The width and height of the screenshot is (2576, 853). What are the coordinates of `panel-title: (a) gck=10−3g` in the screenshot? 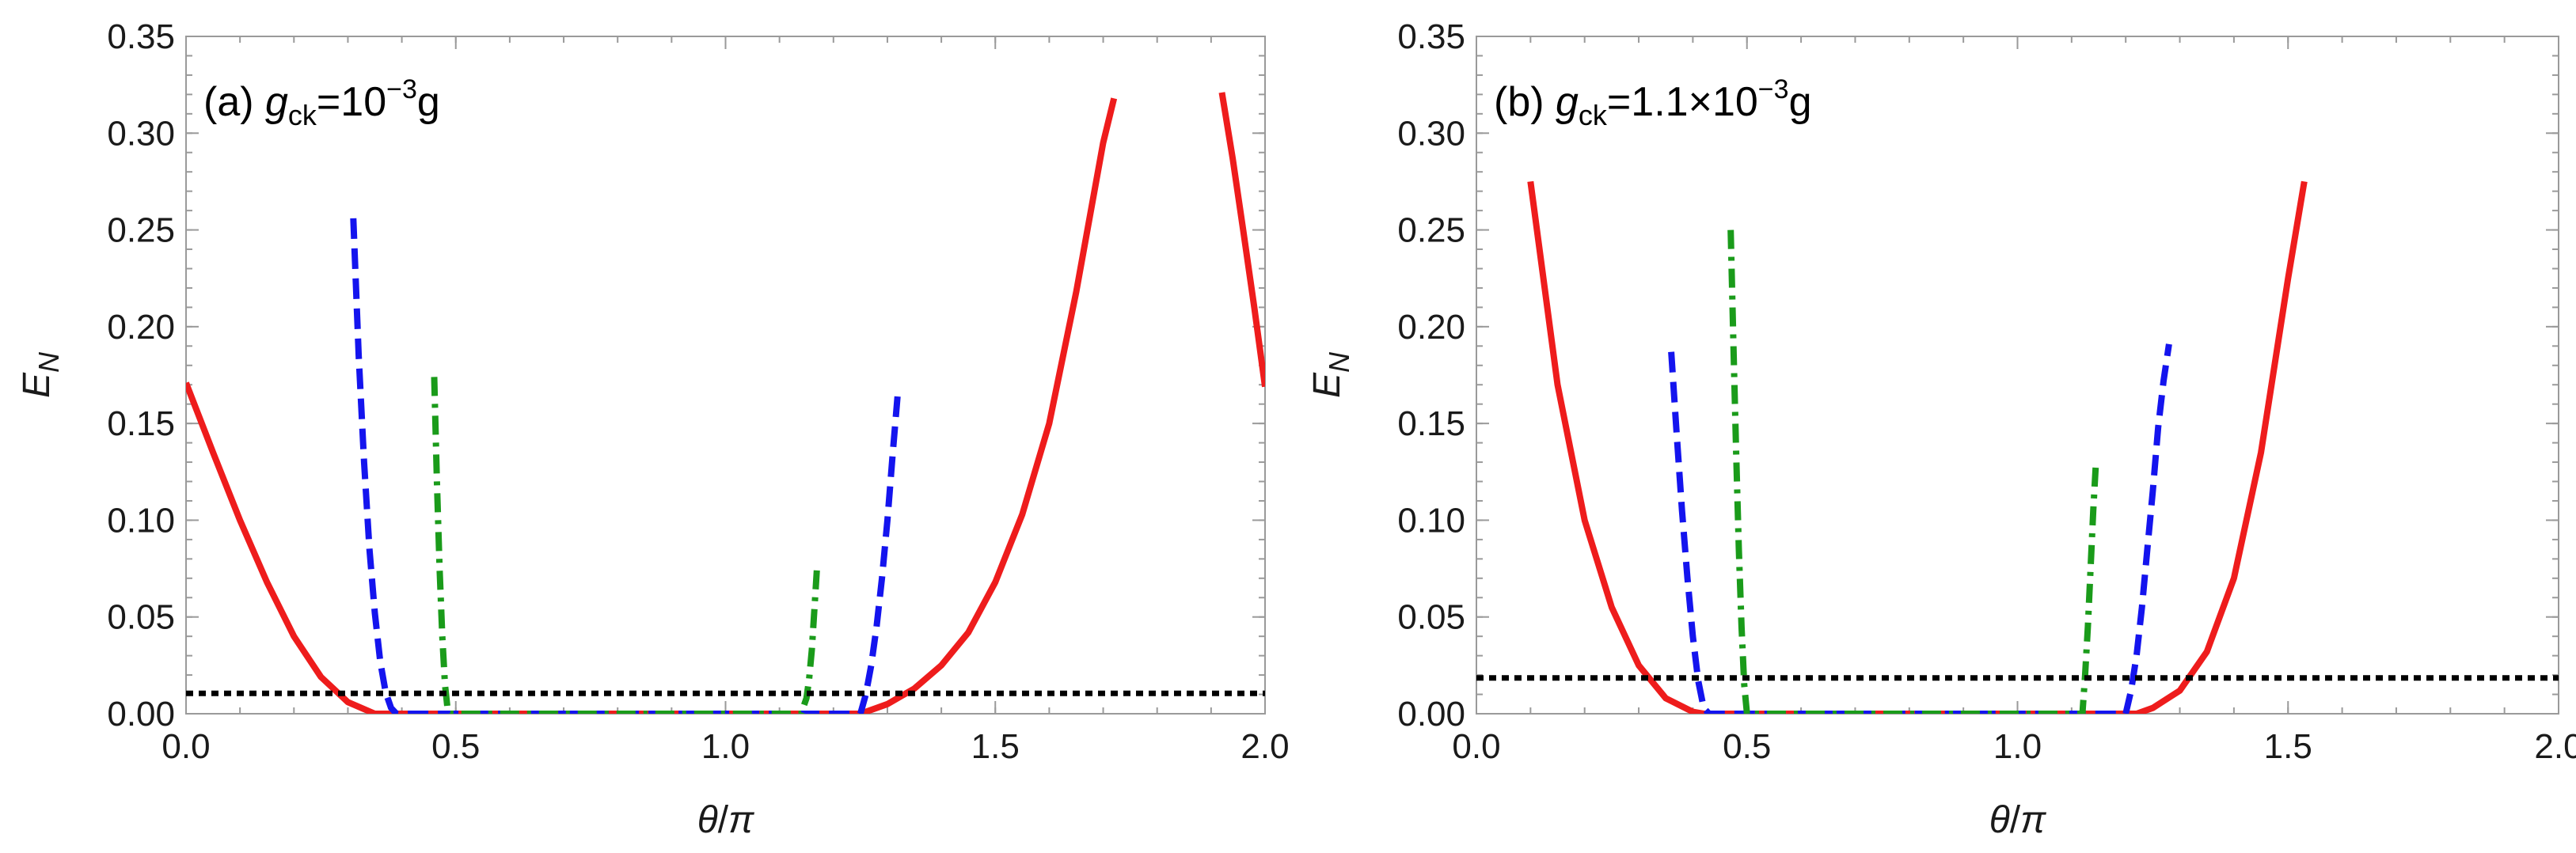 It's located at (322, 102).